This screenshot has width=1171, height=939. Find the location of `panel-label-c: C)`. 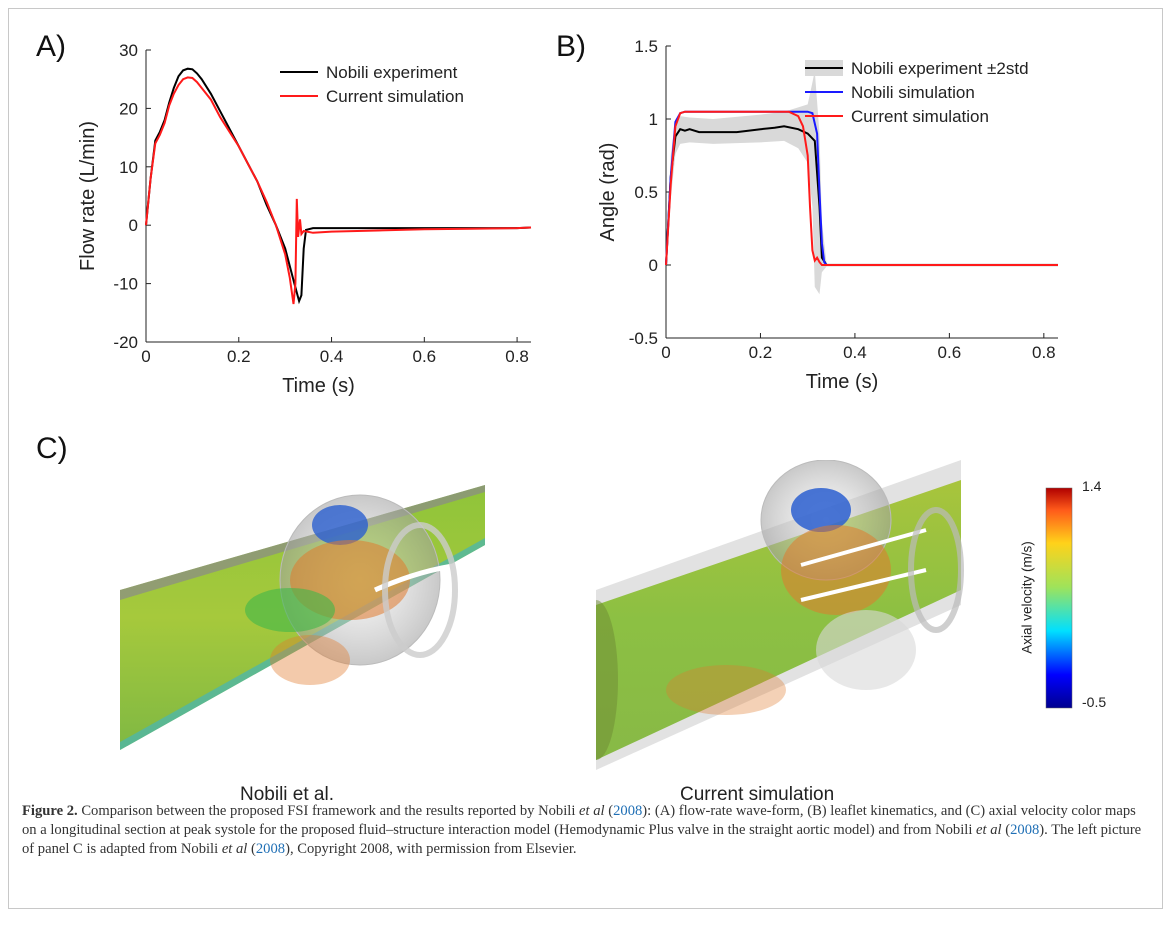

panel-label-c: C) is located at coordinates (52, 448).